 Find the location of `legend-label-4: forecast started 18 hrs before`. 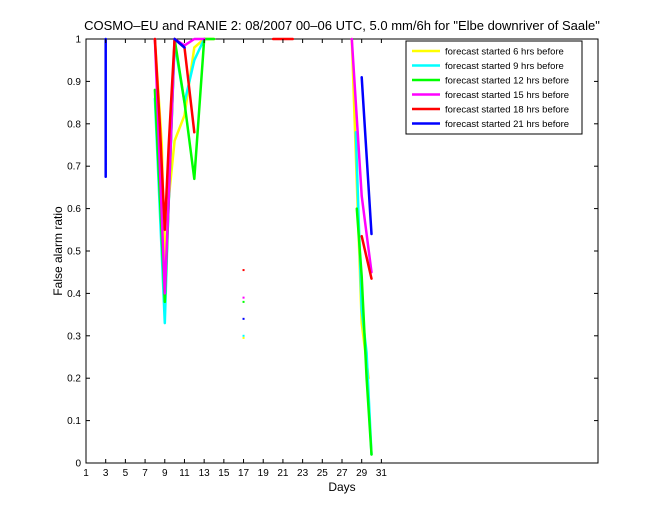

legend-label-4: forecast started 18 hrs before is located at coordinates (507, 110).